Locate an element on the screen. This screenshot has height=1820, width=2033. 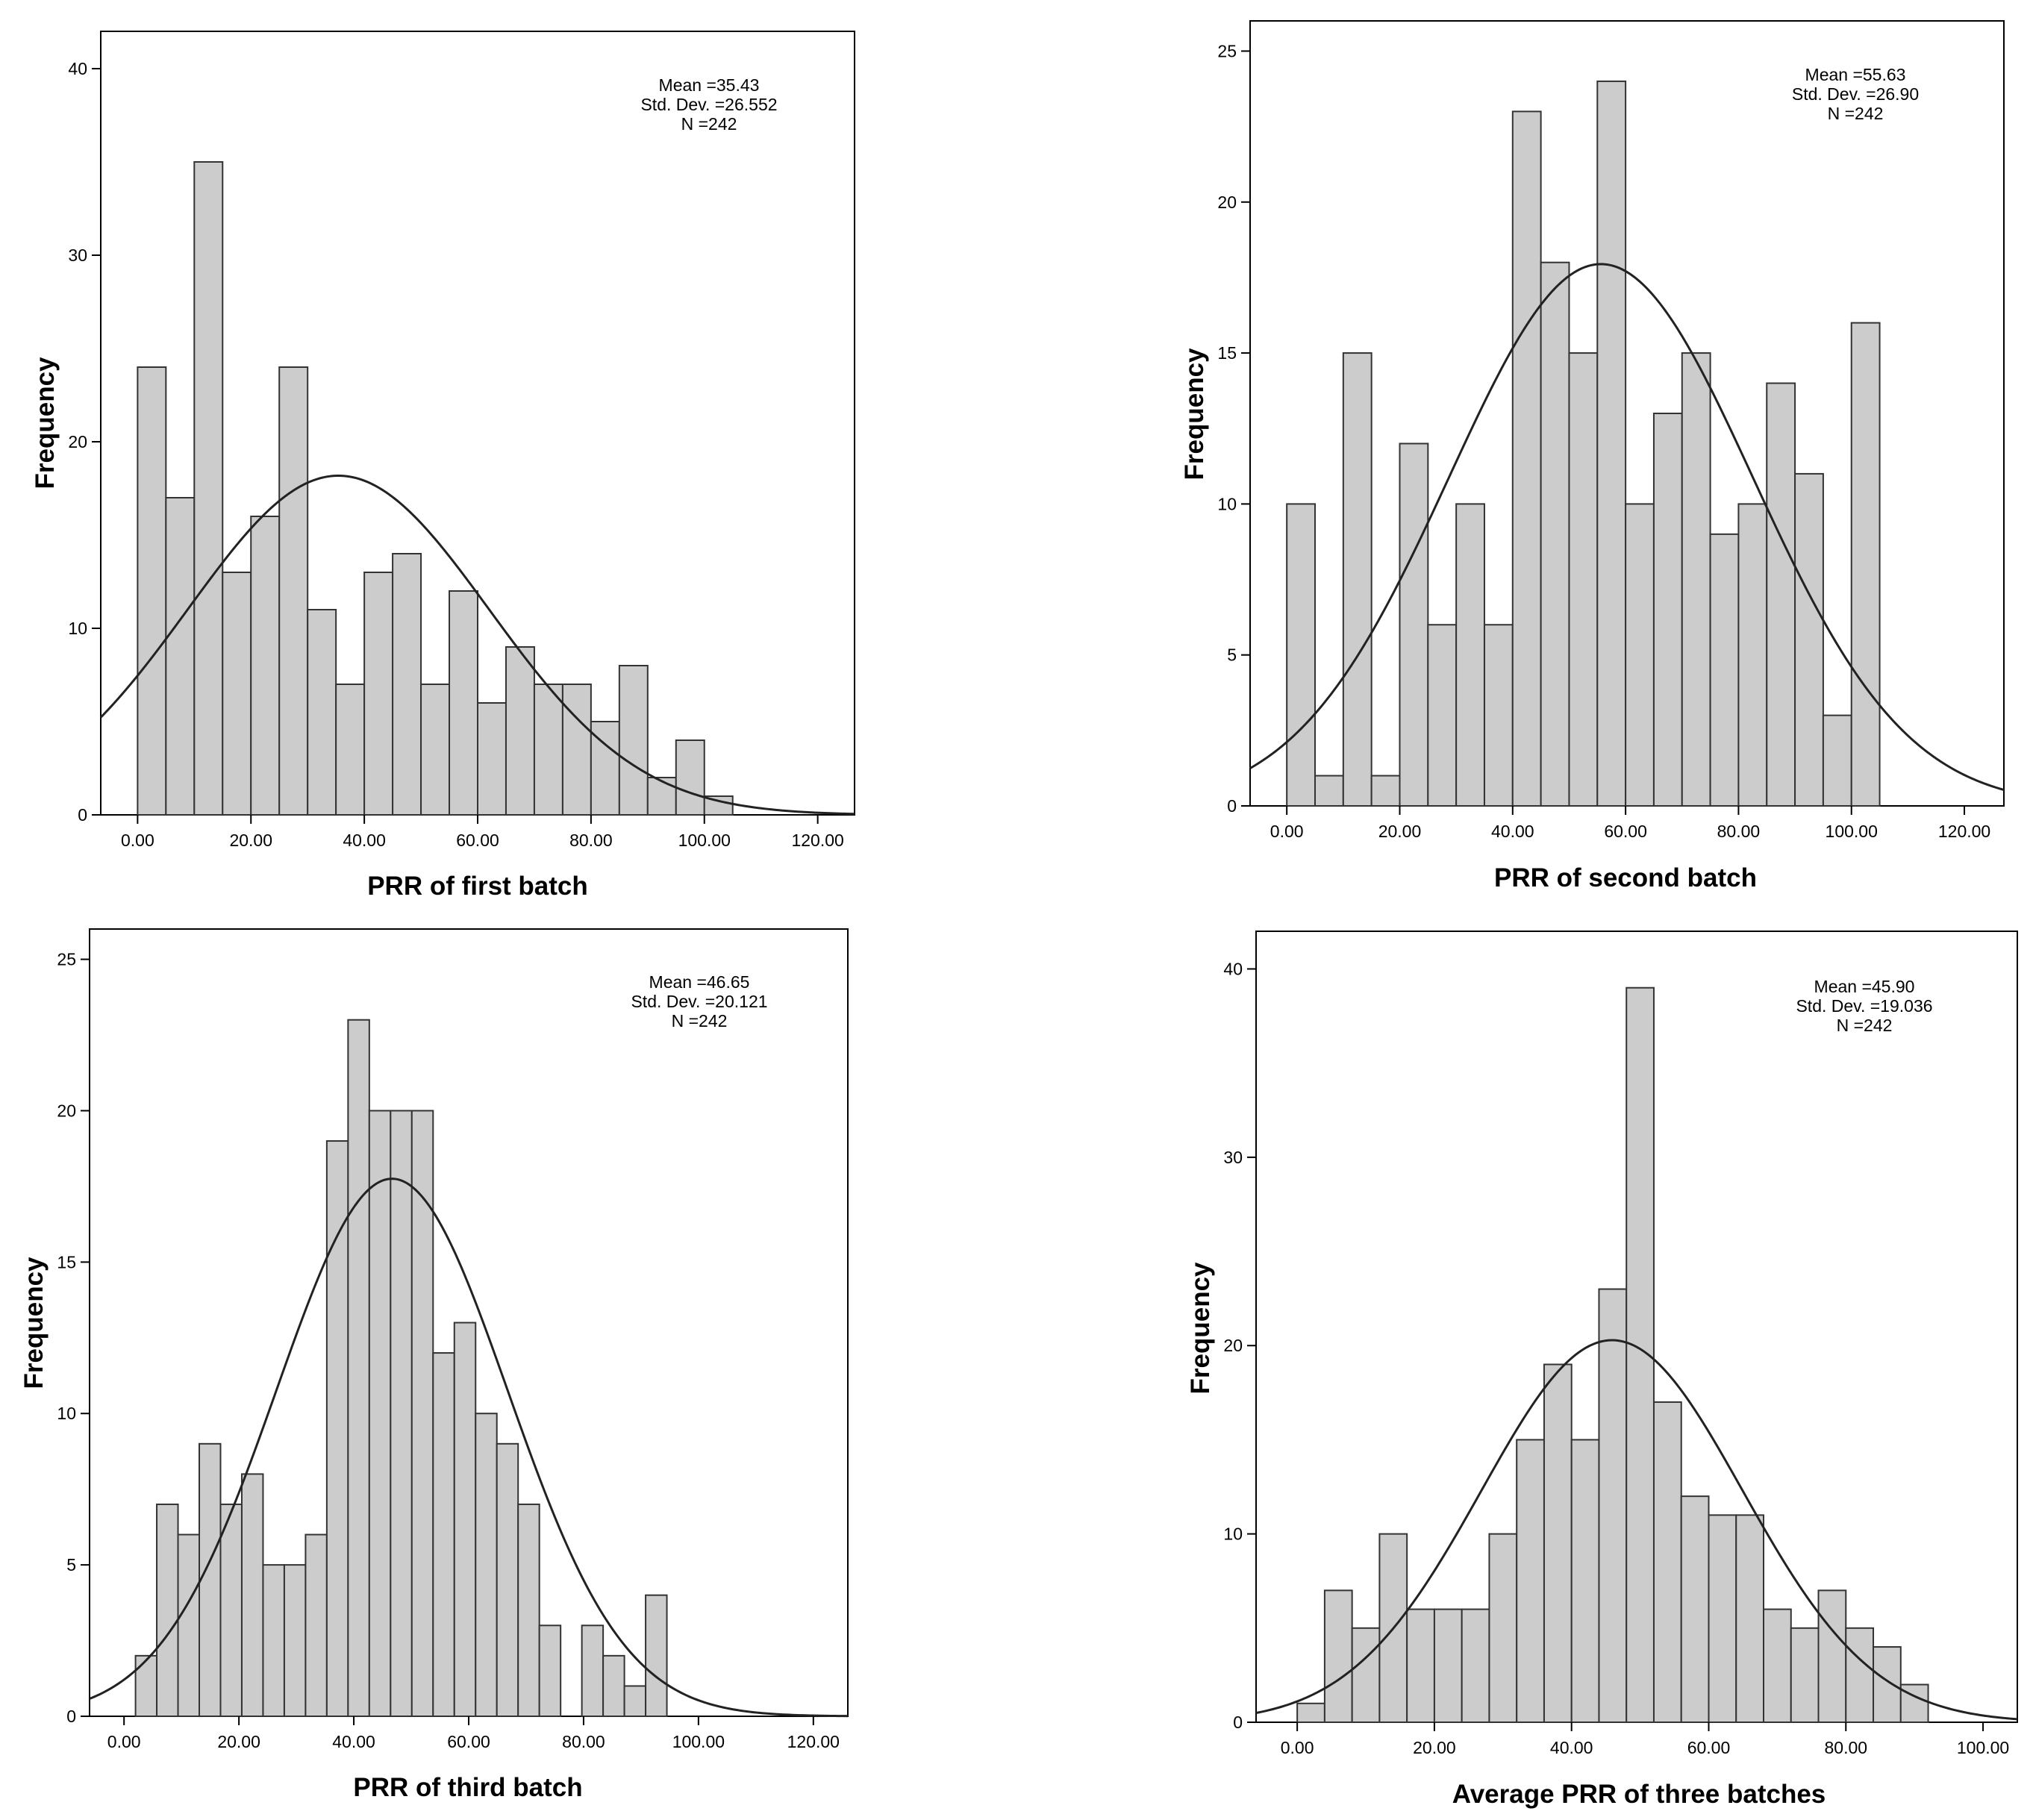
stats-mean: Mean =55.63 is located at coordinates (1855, 74).